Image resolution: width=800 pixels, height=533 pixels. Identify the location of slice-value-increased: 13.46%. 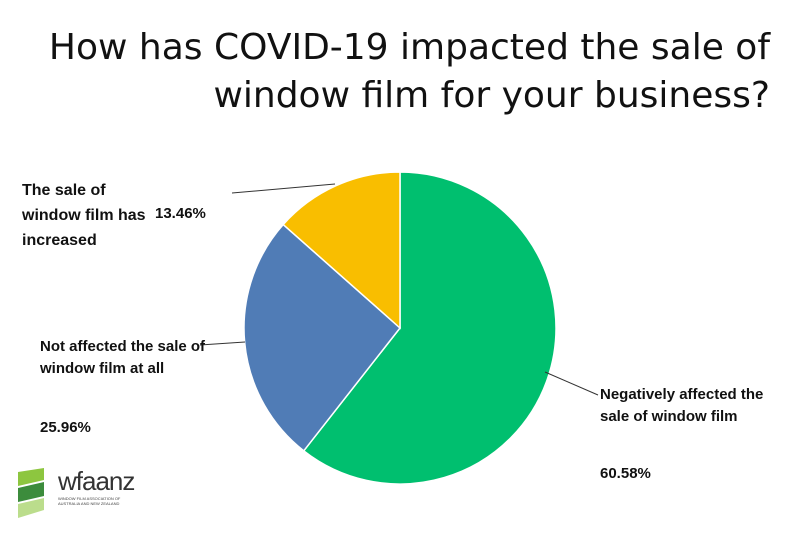
(180, 213).